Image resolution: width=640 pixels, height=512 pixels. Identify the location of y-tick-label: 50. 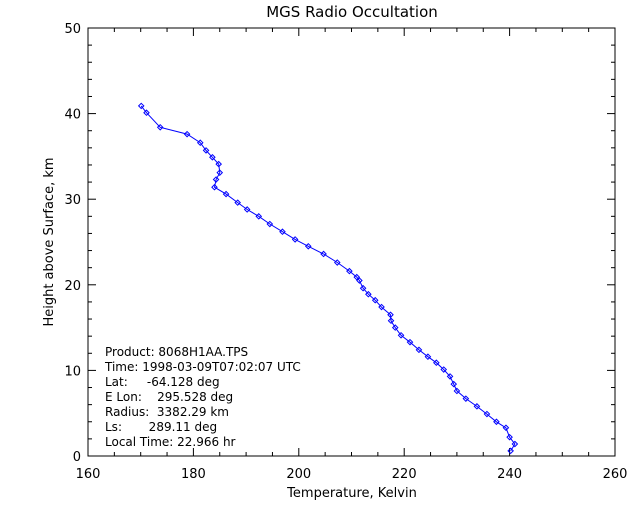
(72, 29).